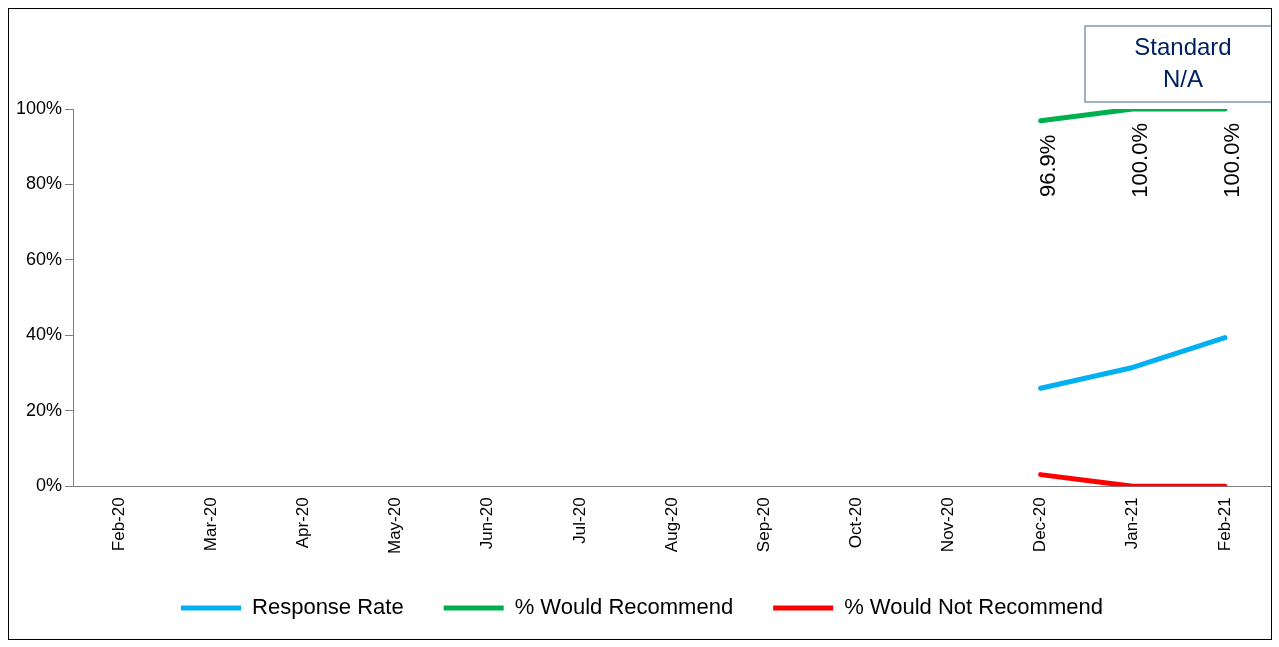  What do you see at coordinates (44, 183) in the screenshot?
I see `y-tick-label: 80%` at bounding box center [44, 183].